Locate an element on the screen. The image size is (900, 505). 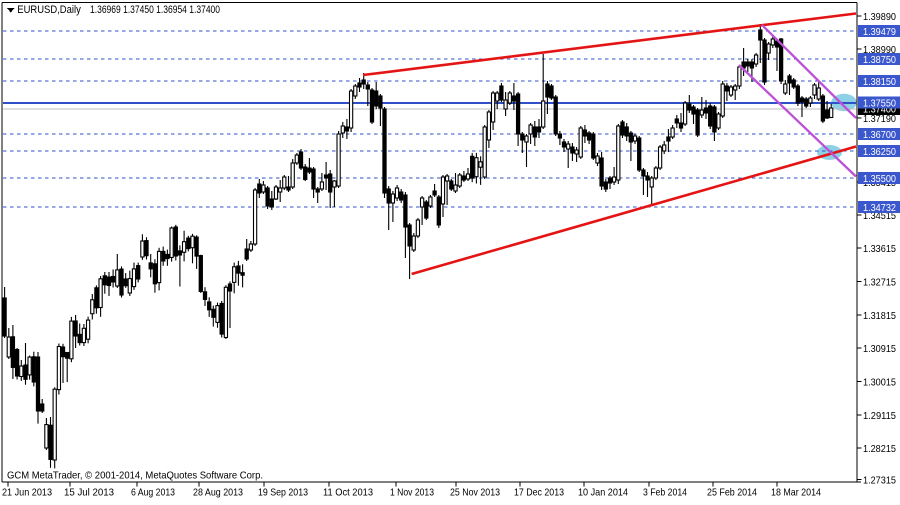
svg-text: 1.37550 is located at coordinates (879, 103).